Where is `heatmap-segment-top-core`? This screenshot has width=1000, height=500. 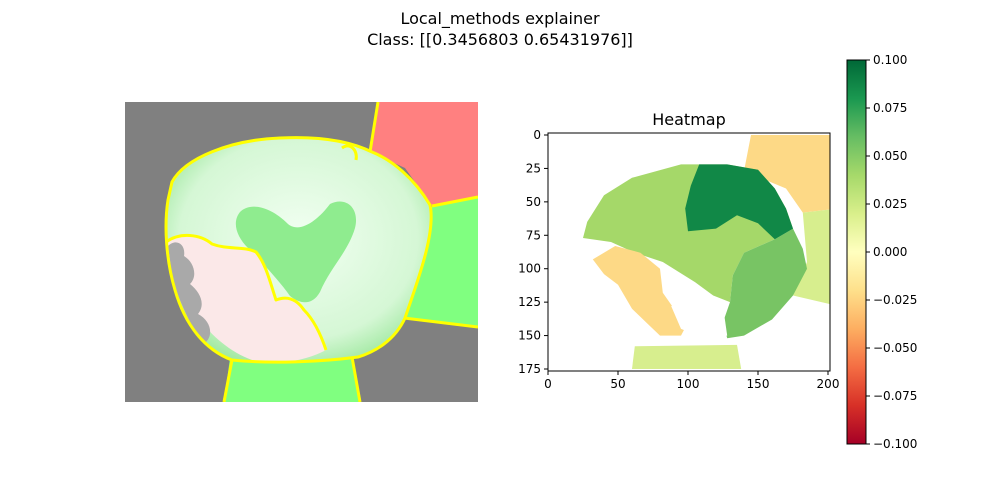
heatmap-segment-top-core is located at coordinates (739, 202).